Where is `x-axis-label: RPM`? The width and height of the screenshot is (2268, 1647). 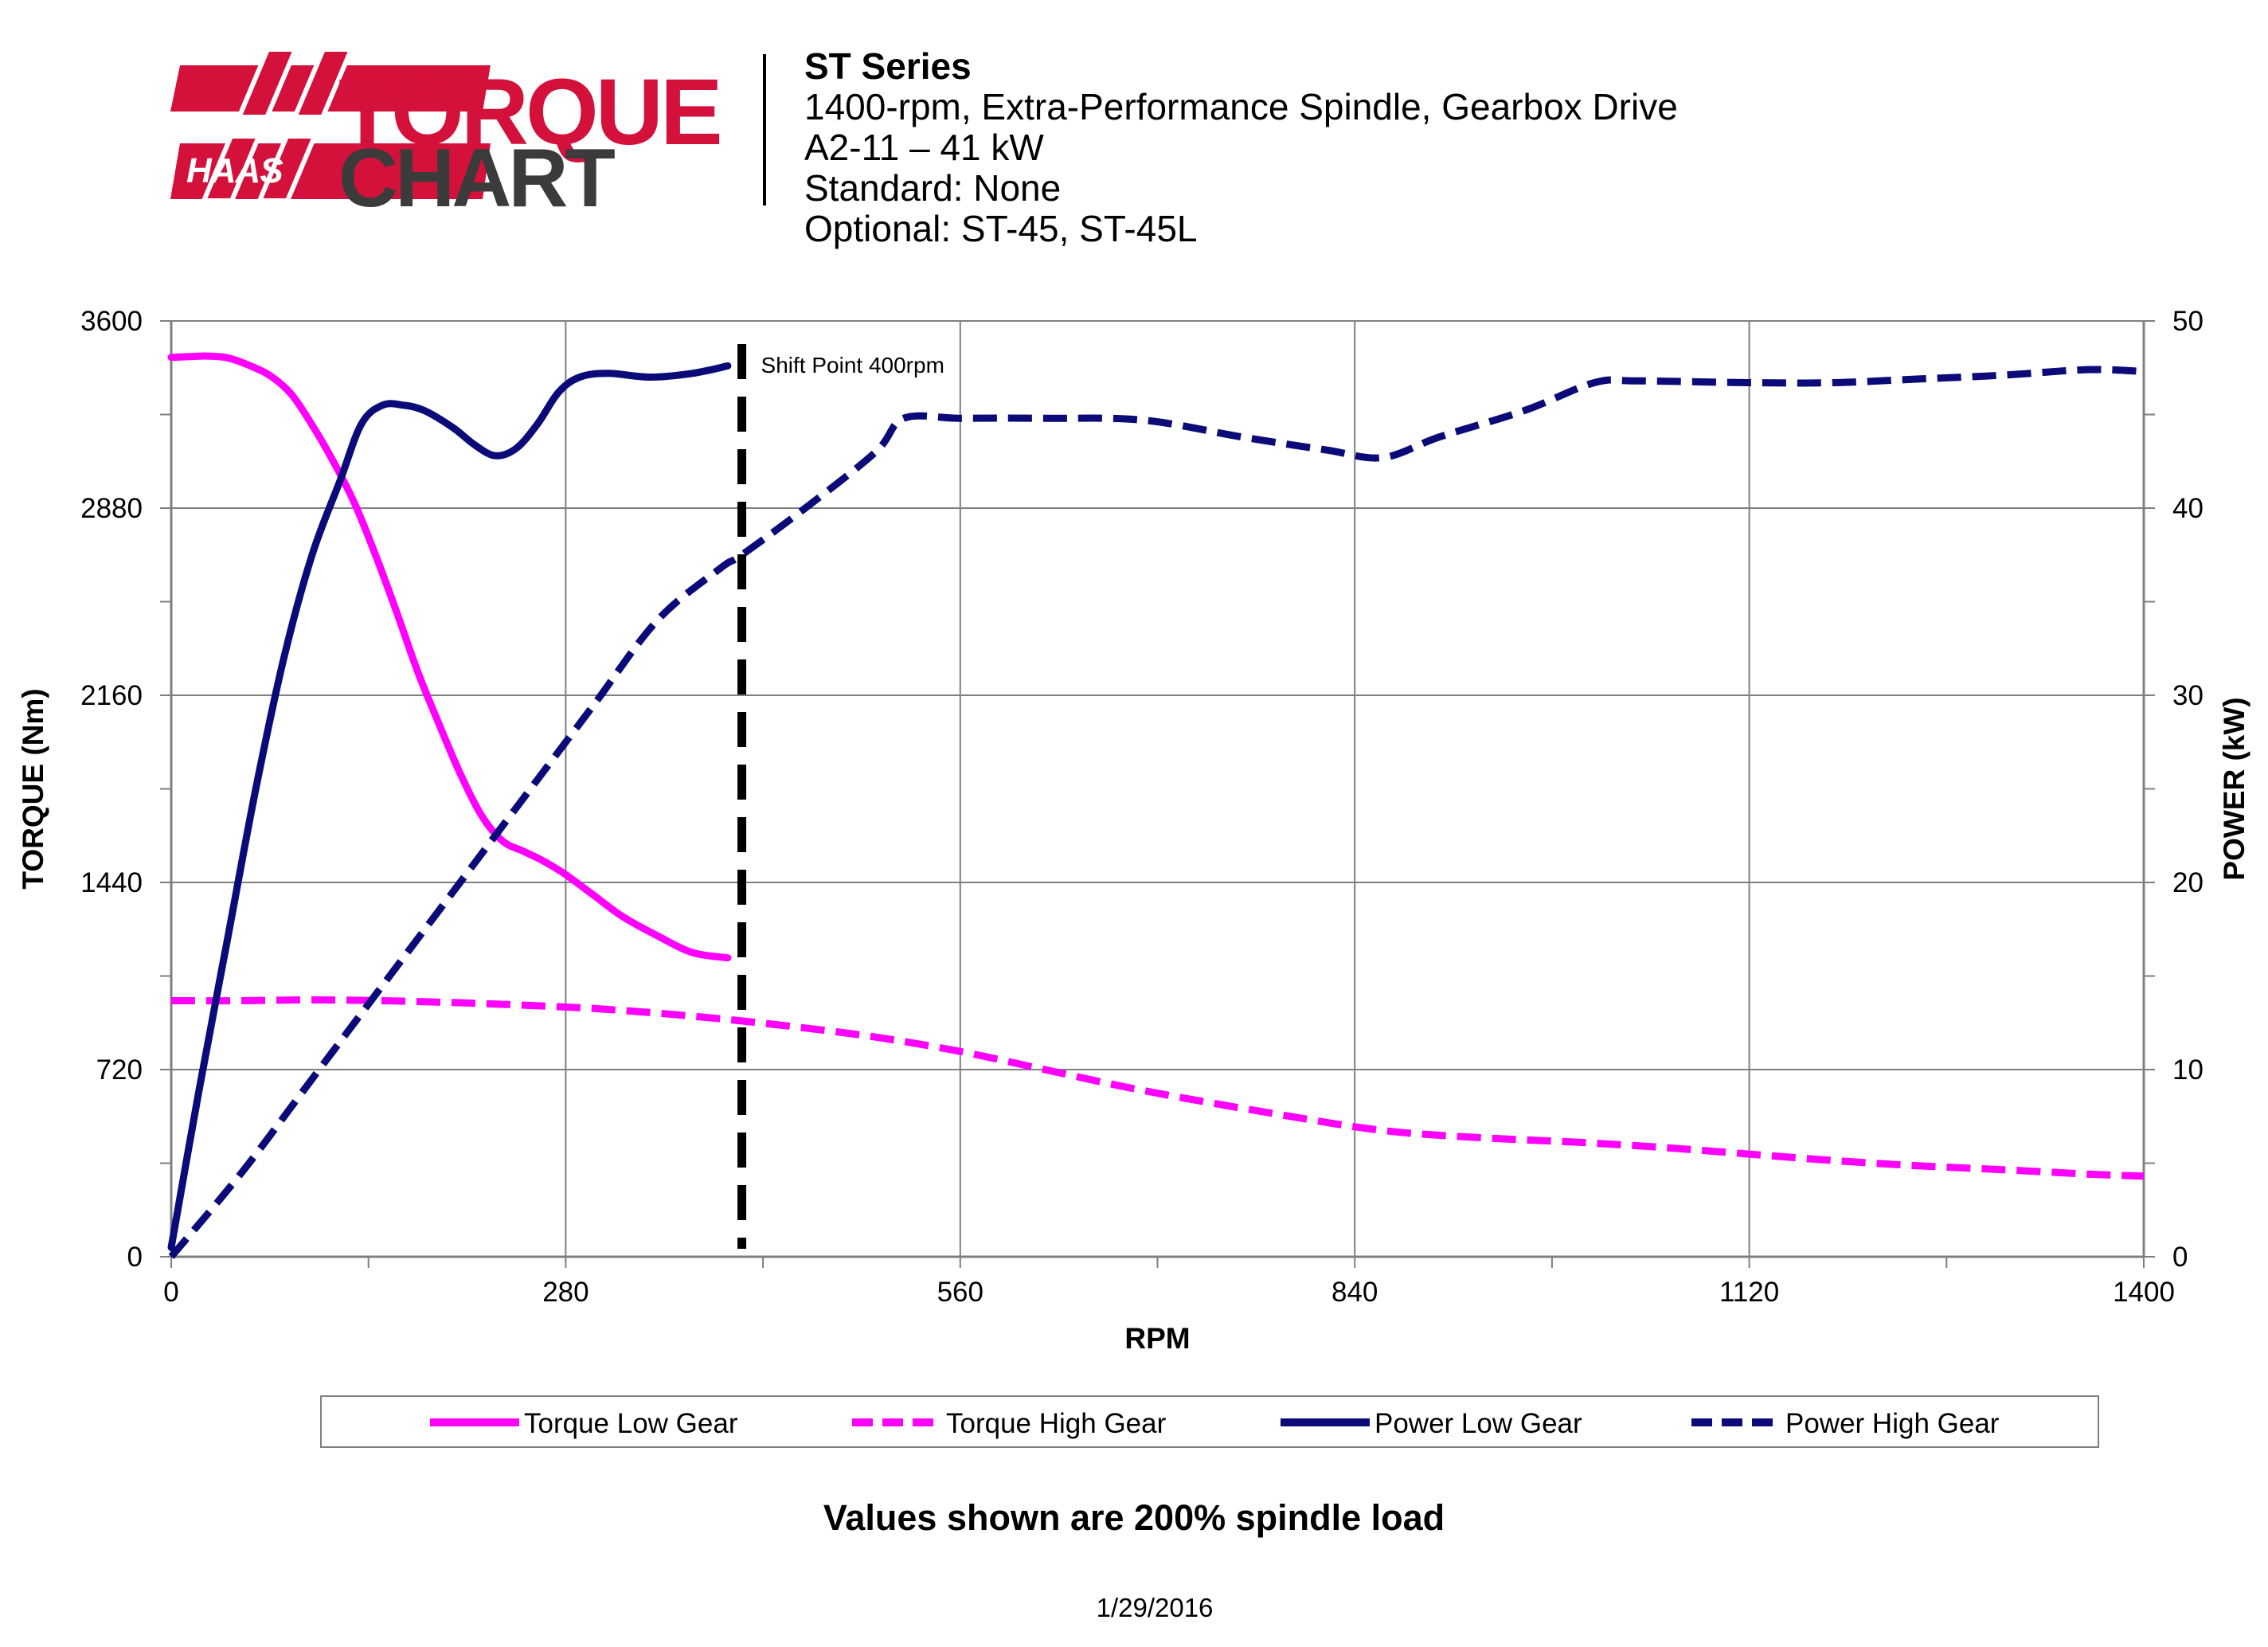
x-axis-label: RPM is located at coordinates (1157, 1338).